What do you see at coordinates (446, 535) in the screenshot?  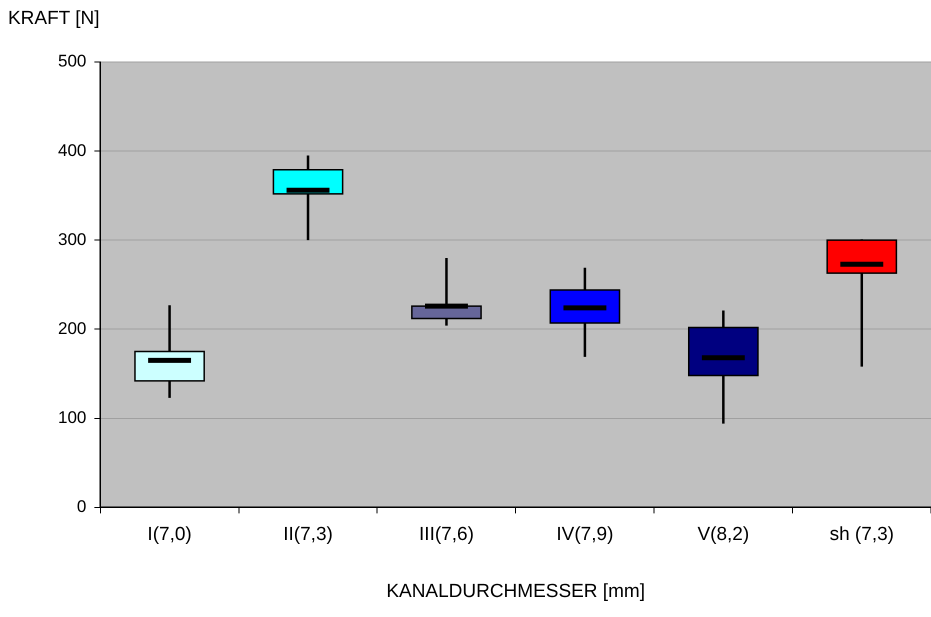 I see `x-tick-label: III(7,6)` at bounding box center [446, 535].